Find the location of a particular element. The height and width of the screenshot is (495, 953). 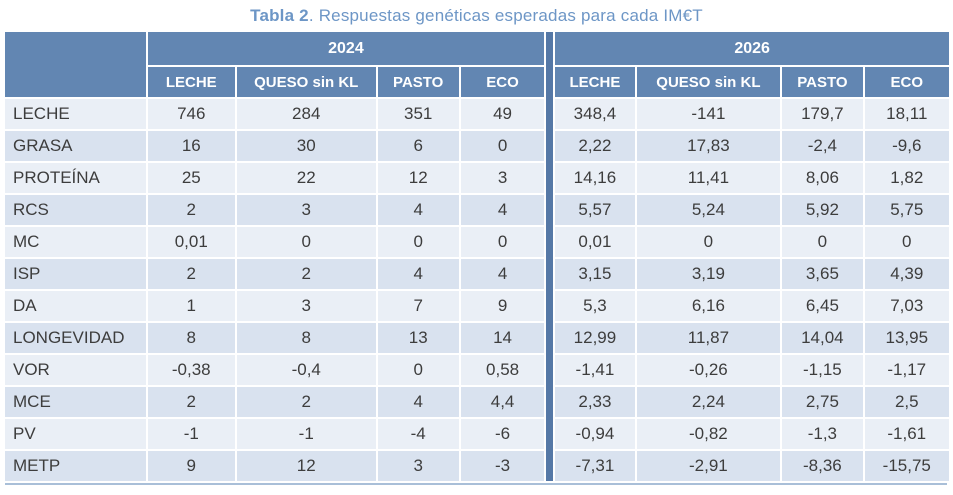

cell-value: 2,22 is located at coordinates (595, 146).